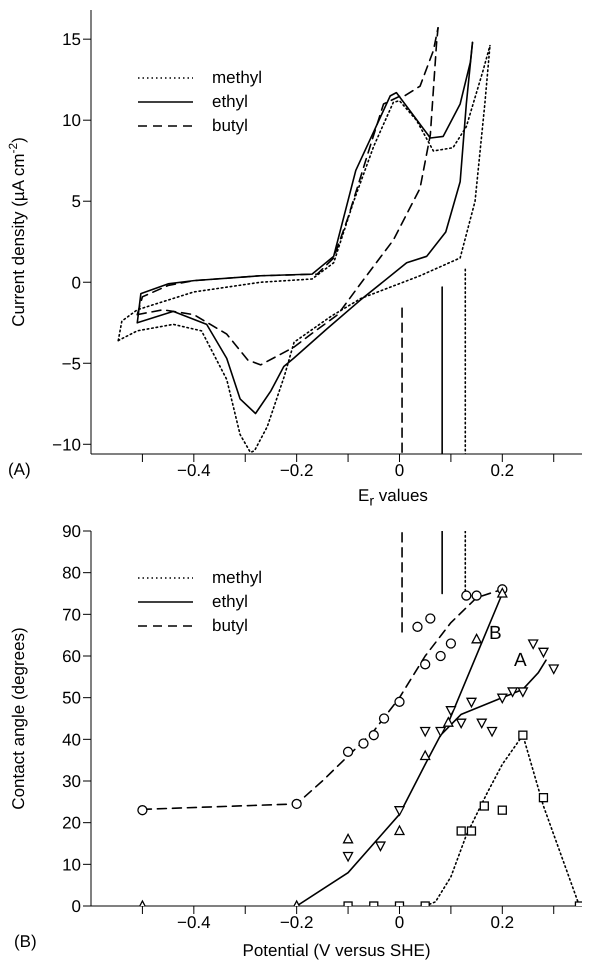  I want to click on y-tick-label: 90, so click(71, 532).